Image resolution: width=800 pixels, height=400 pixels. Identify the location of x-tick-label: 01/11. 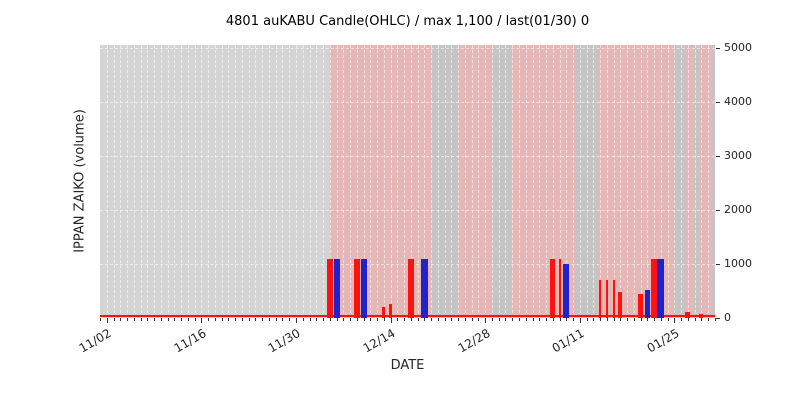
(568, 341).